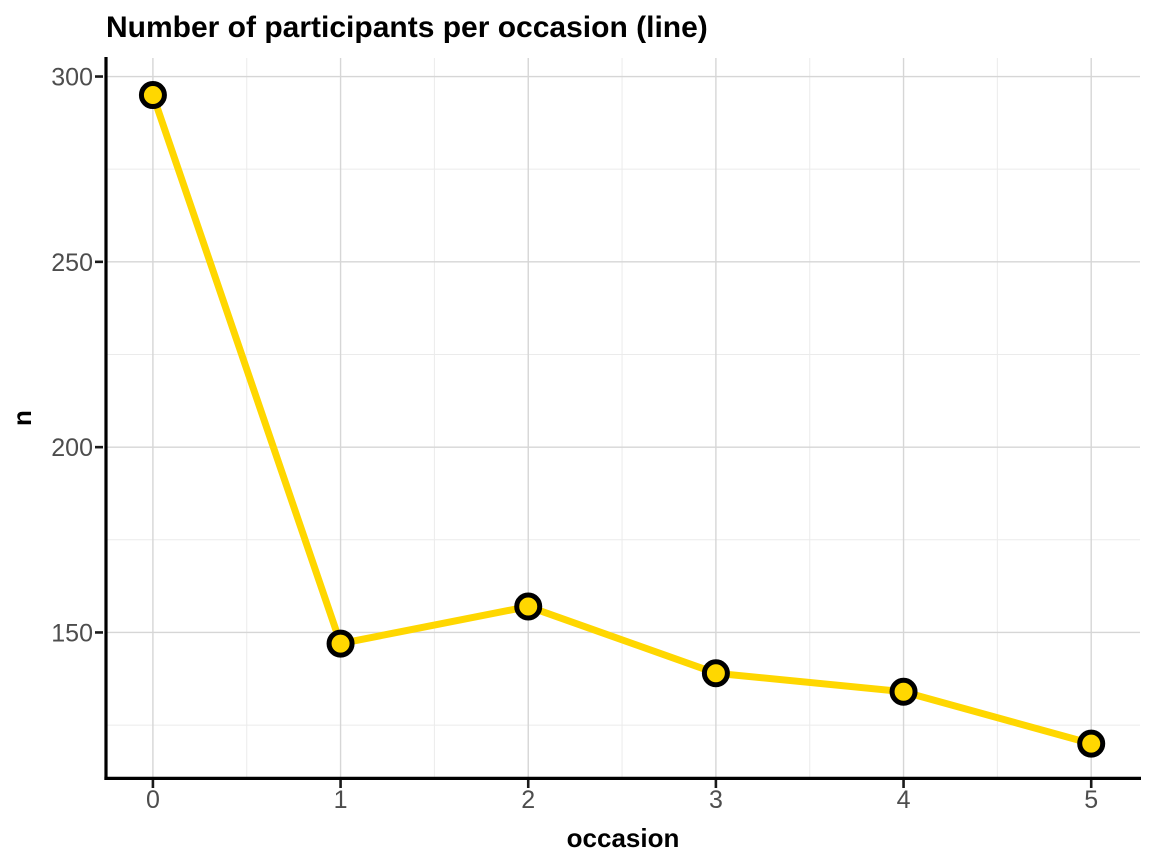 The width and height of the screenshot is (1152, 864). What do you see at coordinates (72, 633) in the screenshot?
I see `y-tick-label: 150` at bounding box center [72, 633].